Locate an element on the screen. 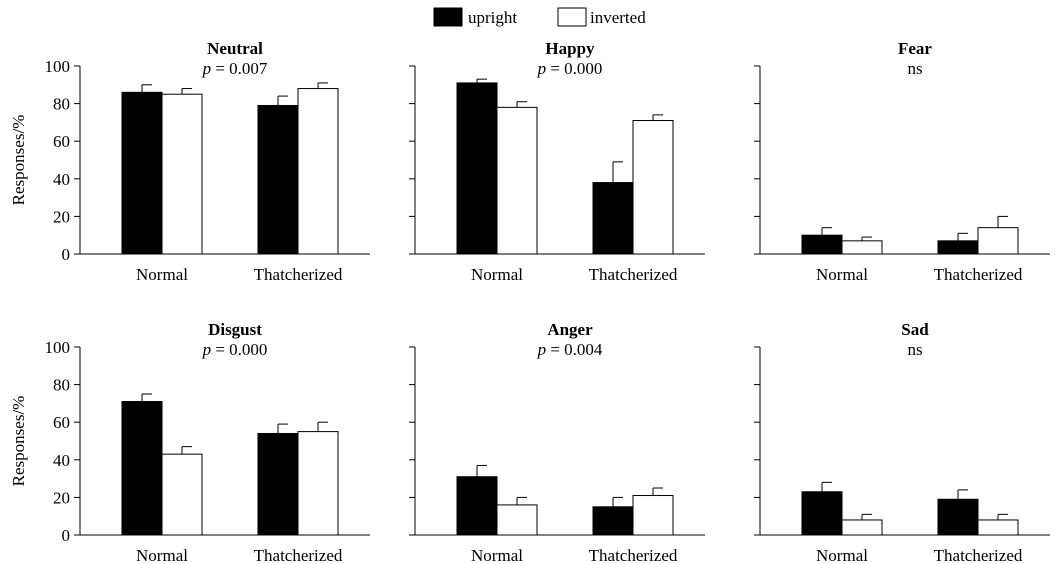  legend-label-upright: upright is located at coordinates (492, 17).